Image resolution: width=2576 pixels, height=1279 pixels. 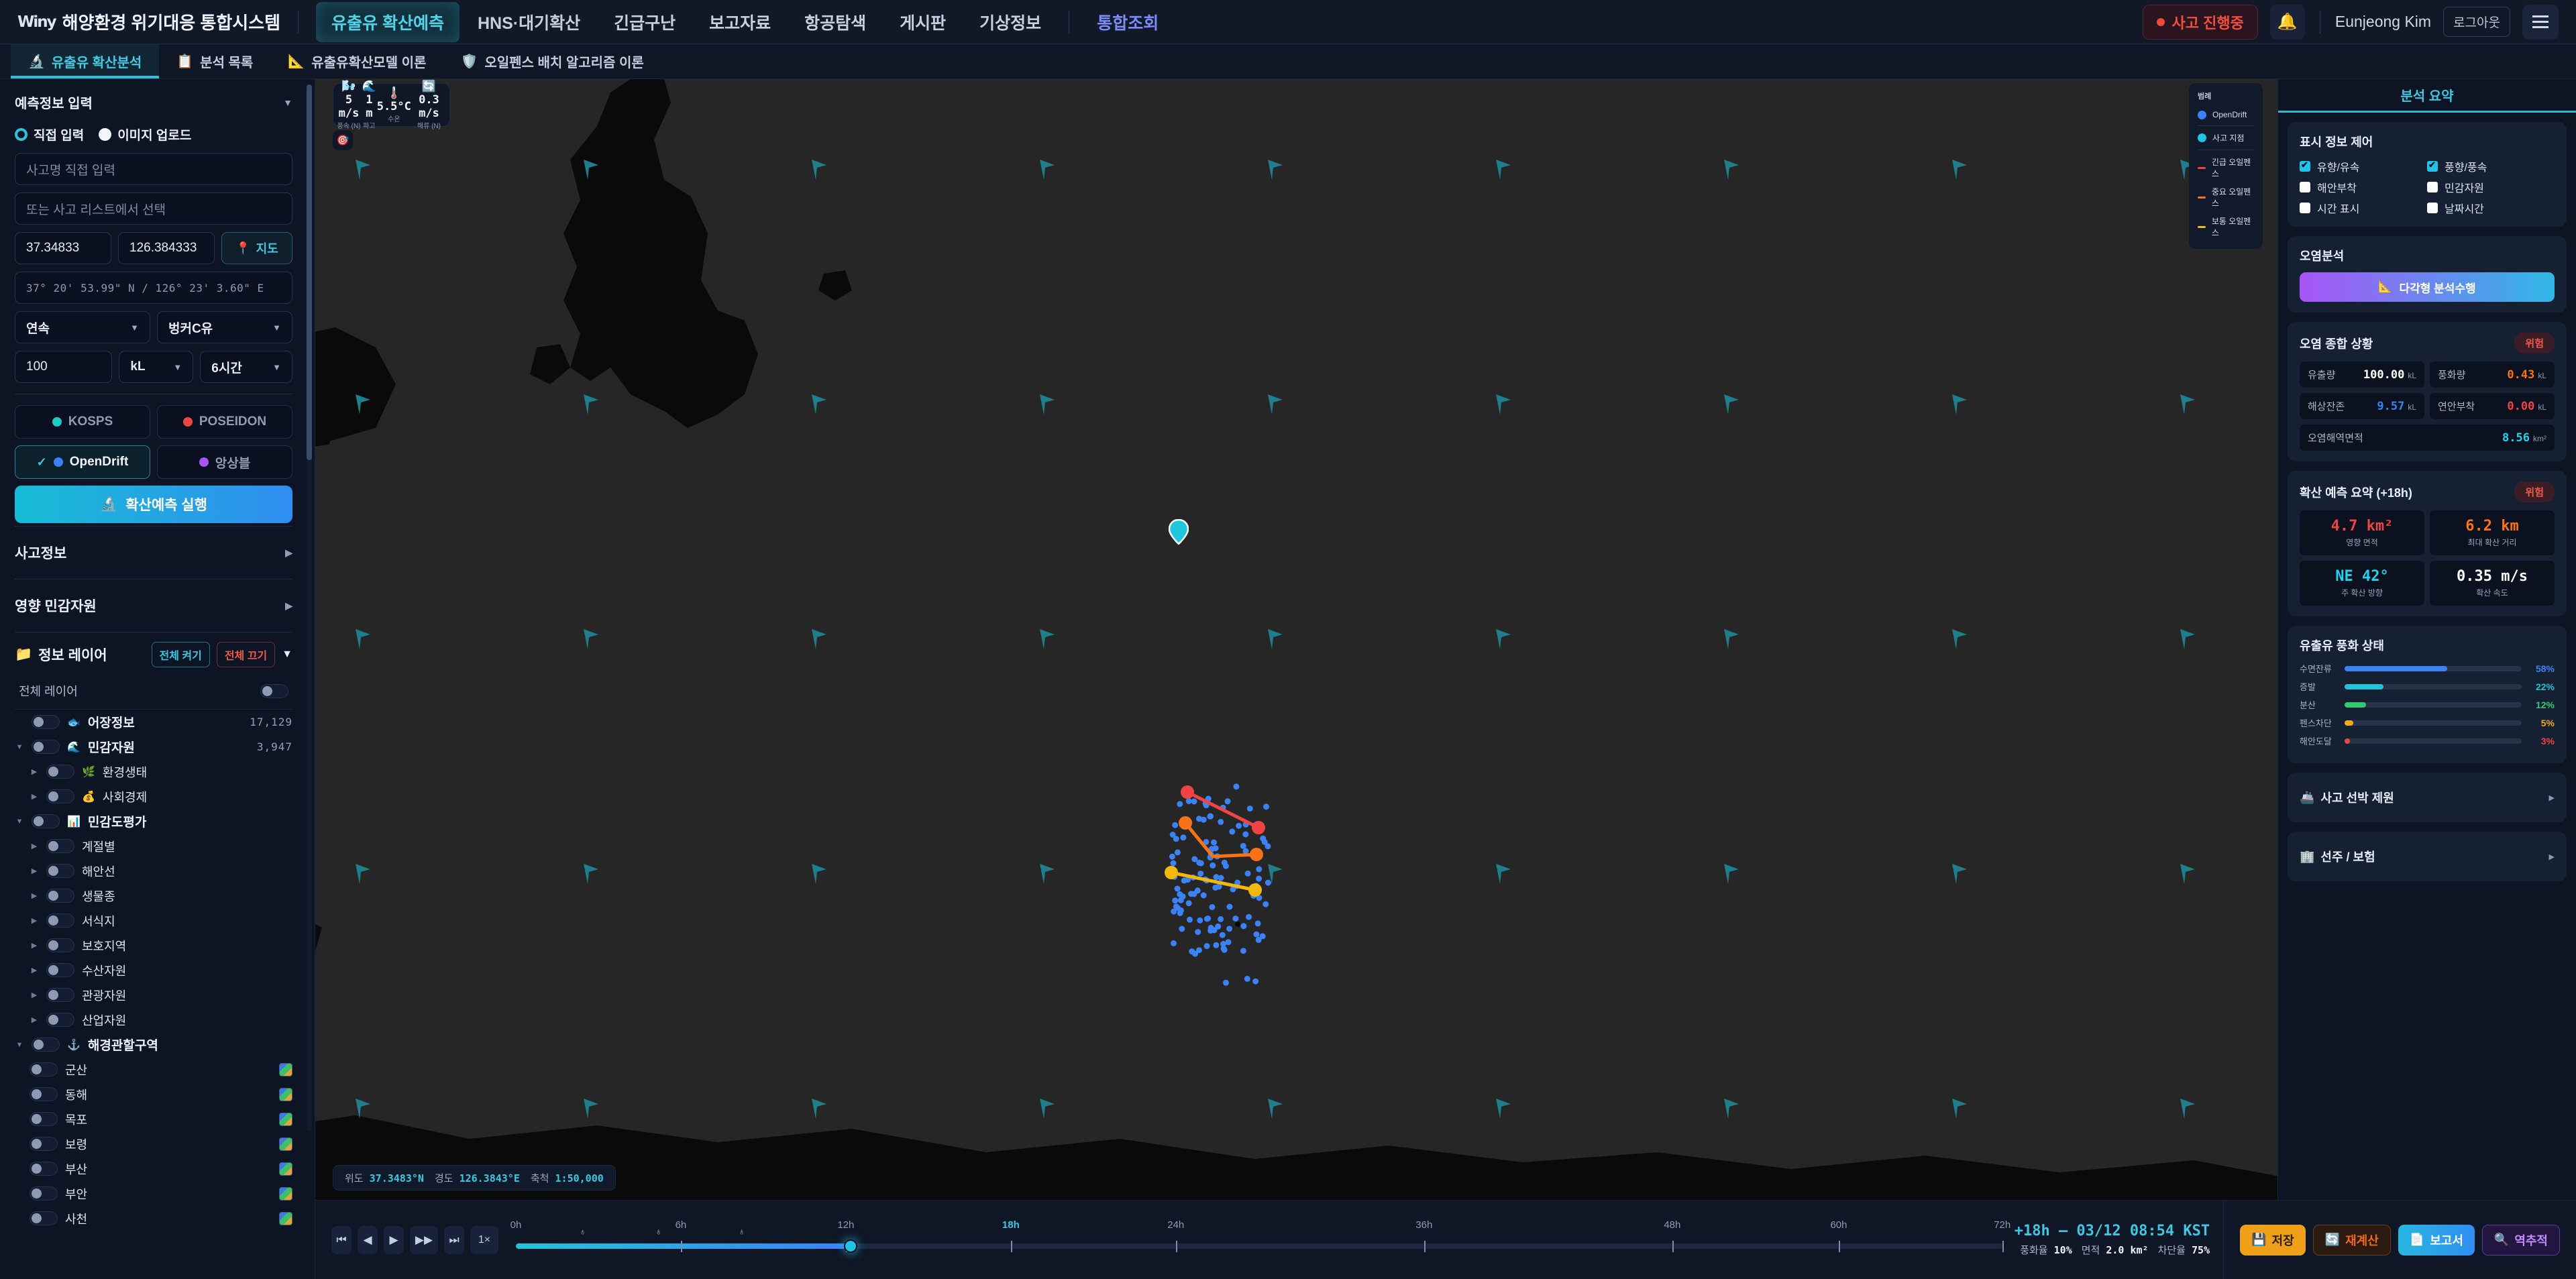 What do you see at coordinates (153, 920) in the screenshot?
I see `layer-row-8: ▶ 서식지` at bounding box center [153, 920].